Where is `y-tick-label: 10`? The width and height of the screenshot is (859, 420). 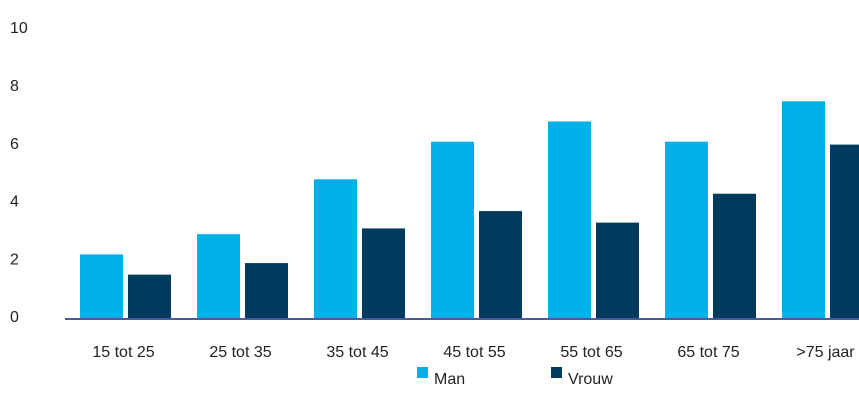 y-tick-label: 10 is located at coordinates (19, 28).